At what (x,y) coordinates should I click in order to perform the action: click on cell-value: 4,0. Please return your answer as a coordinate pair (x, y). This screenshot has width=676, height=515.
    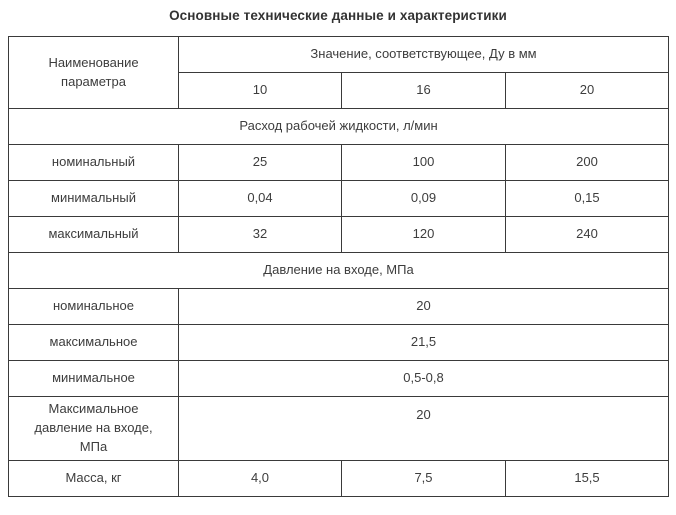
    Looking at the image, I should click on (260, 478).